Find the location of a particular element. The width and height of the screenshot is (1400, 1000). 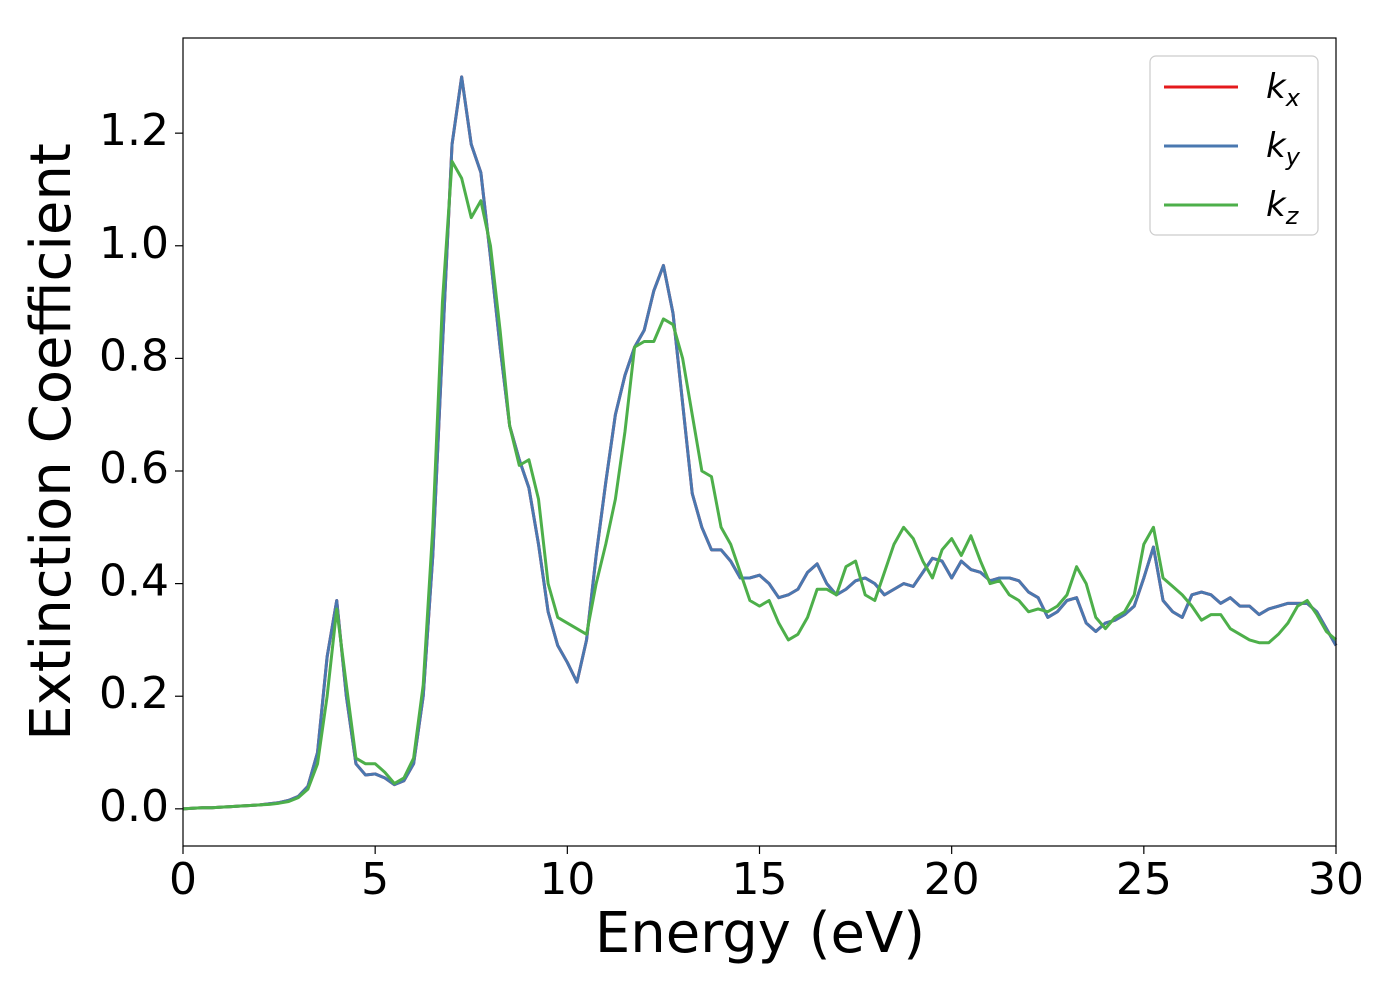

x-tick-label: 20 is located at coordinates (952, 879).